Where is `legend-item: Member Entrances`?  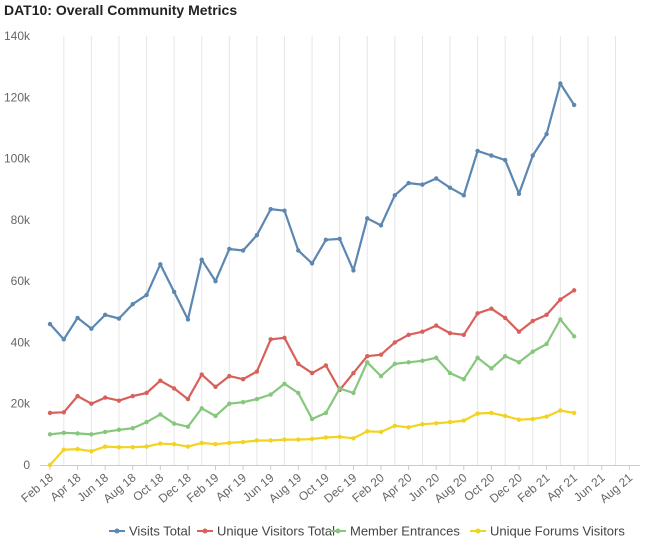 legend-item: Member Entrances is located at coordinates (395, 531).